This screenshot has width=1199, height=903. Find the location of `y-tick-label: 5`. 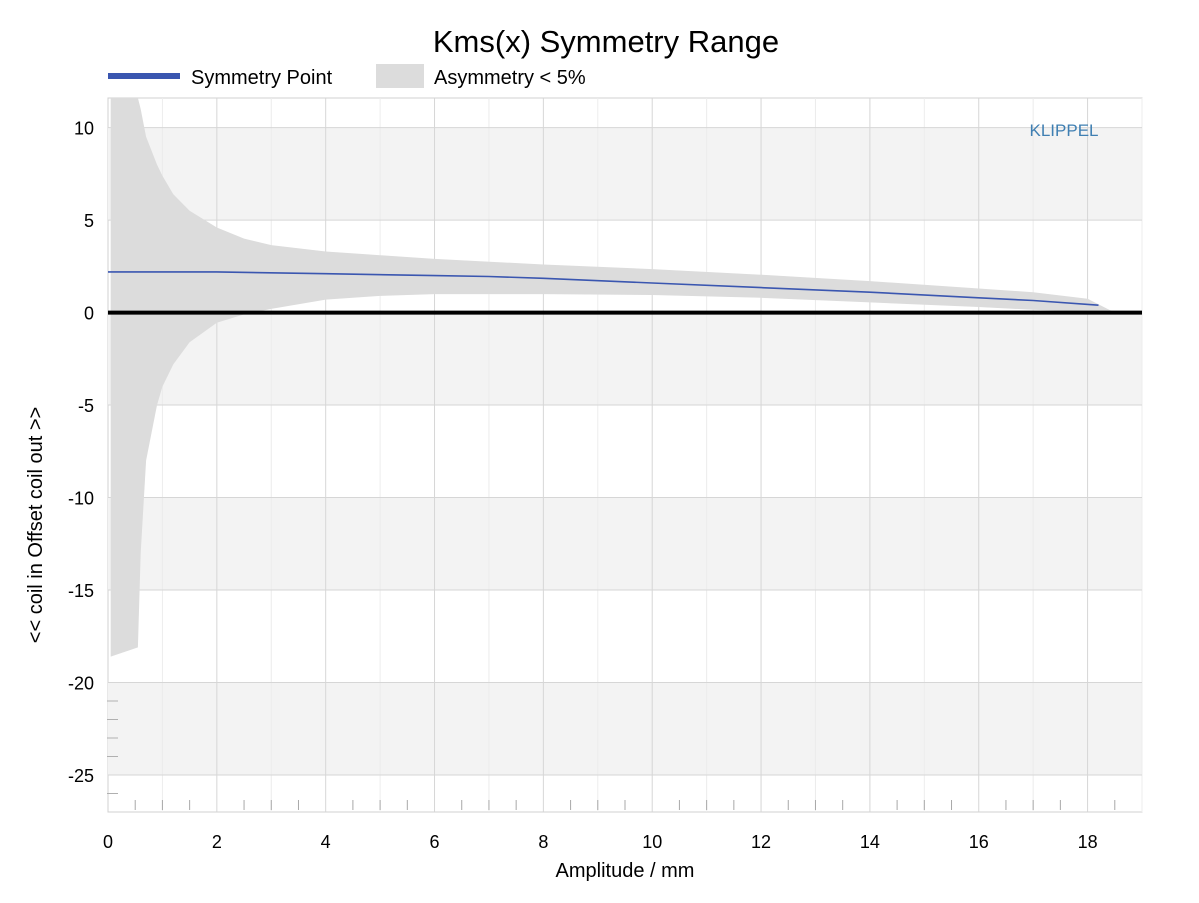

y-tick-label: 5 is located at coordinates (89, 221).